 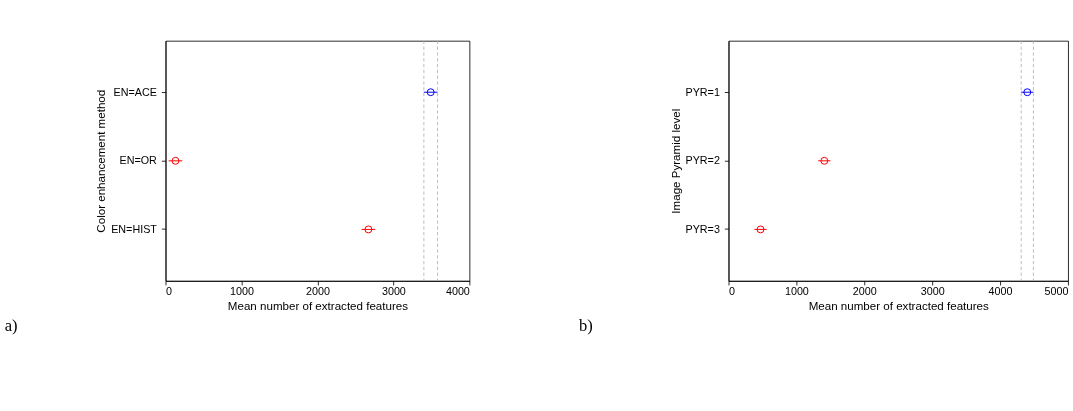 I want to click on y-tick-label: EN=OR, so click(x=138, y=160).